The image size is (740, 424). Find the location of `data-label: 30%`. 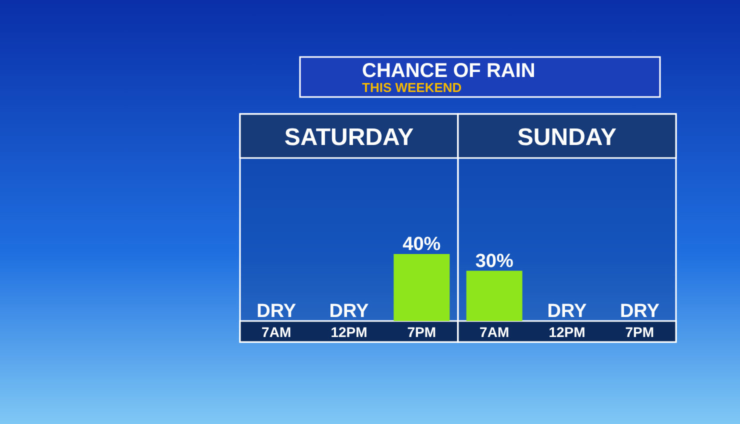

data-label: 30% is located at coordinates (494, 261).